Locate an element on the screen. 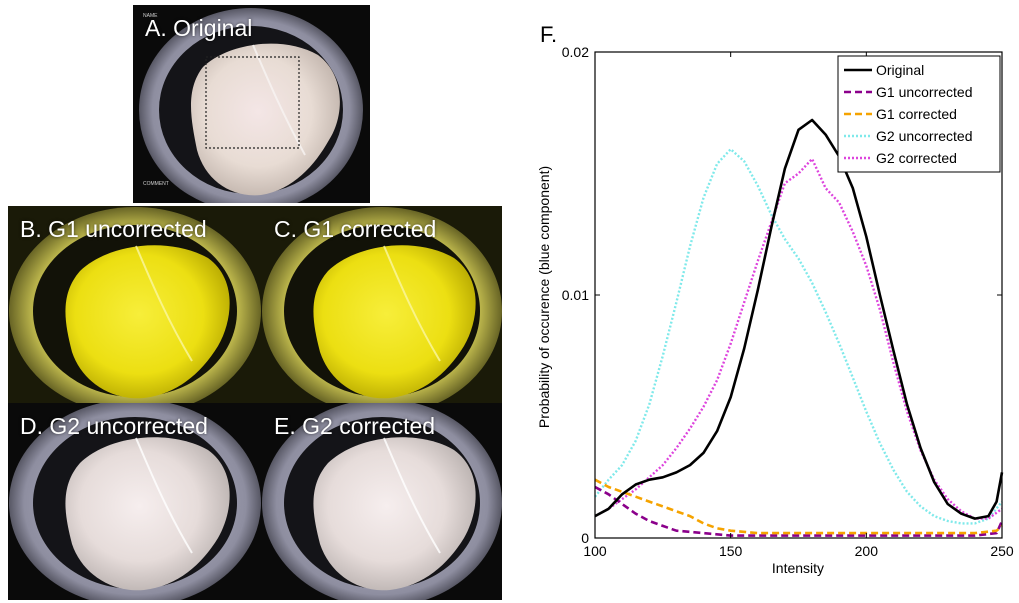  endoscope-image-b is located at coordinates (135, 304).